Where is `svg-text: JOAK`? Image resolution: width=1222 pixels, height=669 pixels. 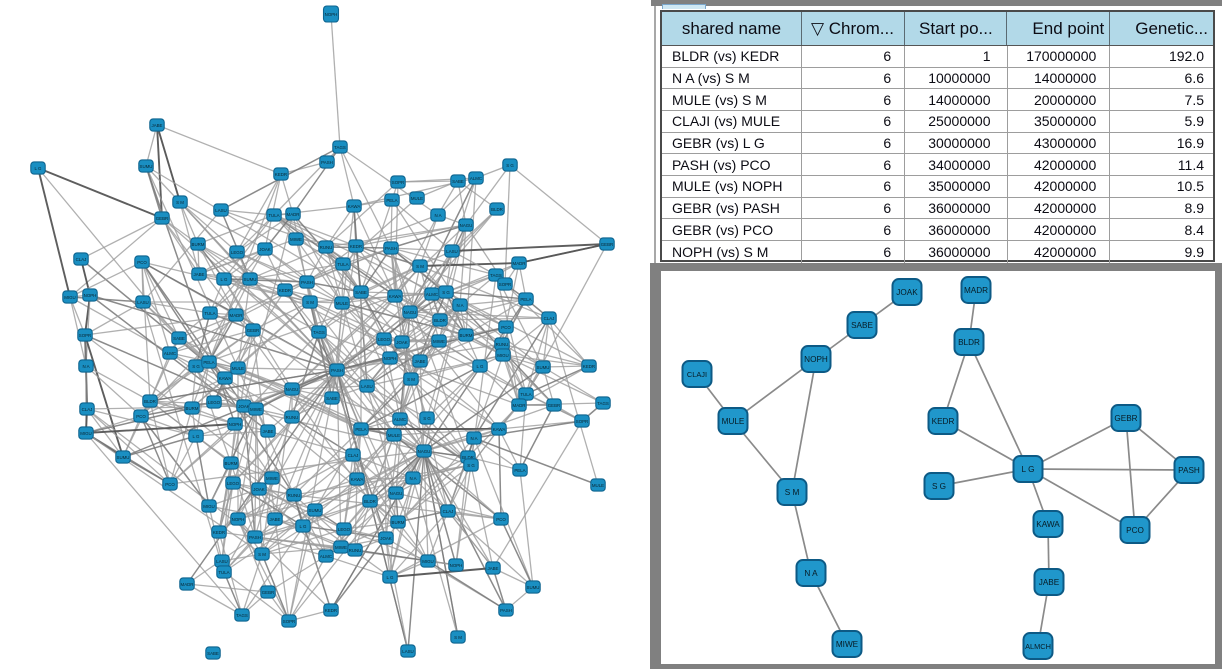
svg-text: JOAK is located at coordinates (265, 249).